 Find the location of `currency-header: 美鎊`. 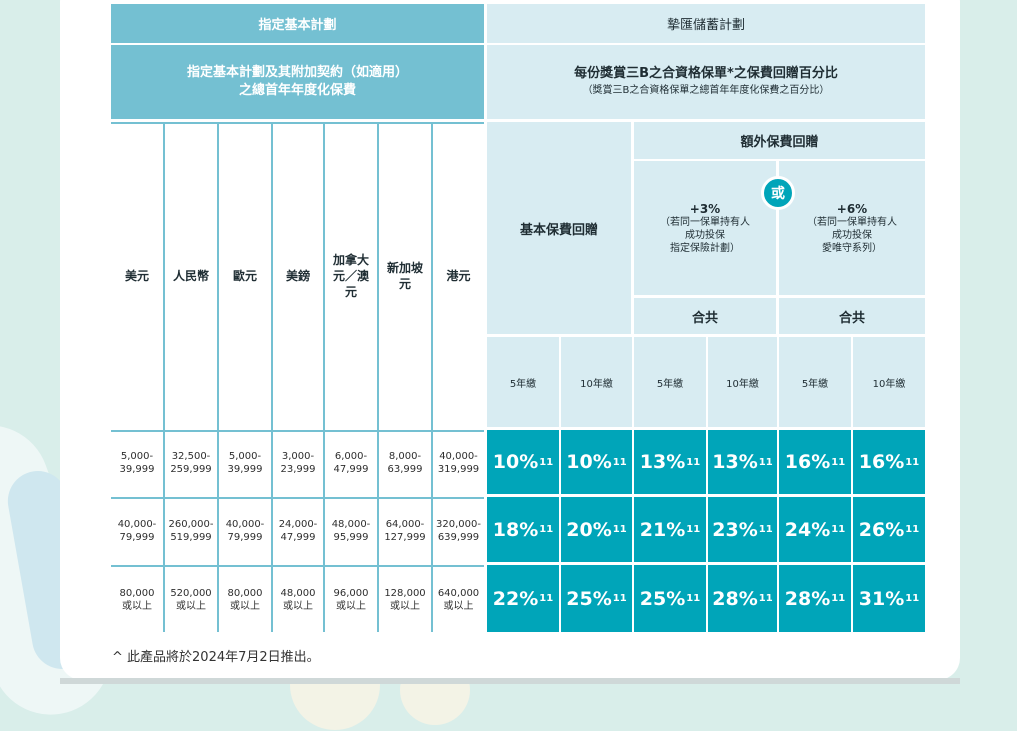

currency-header: 美鎊 is located at coordinates (298, 274).